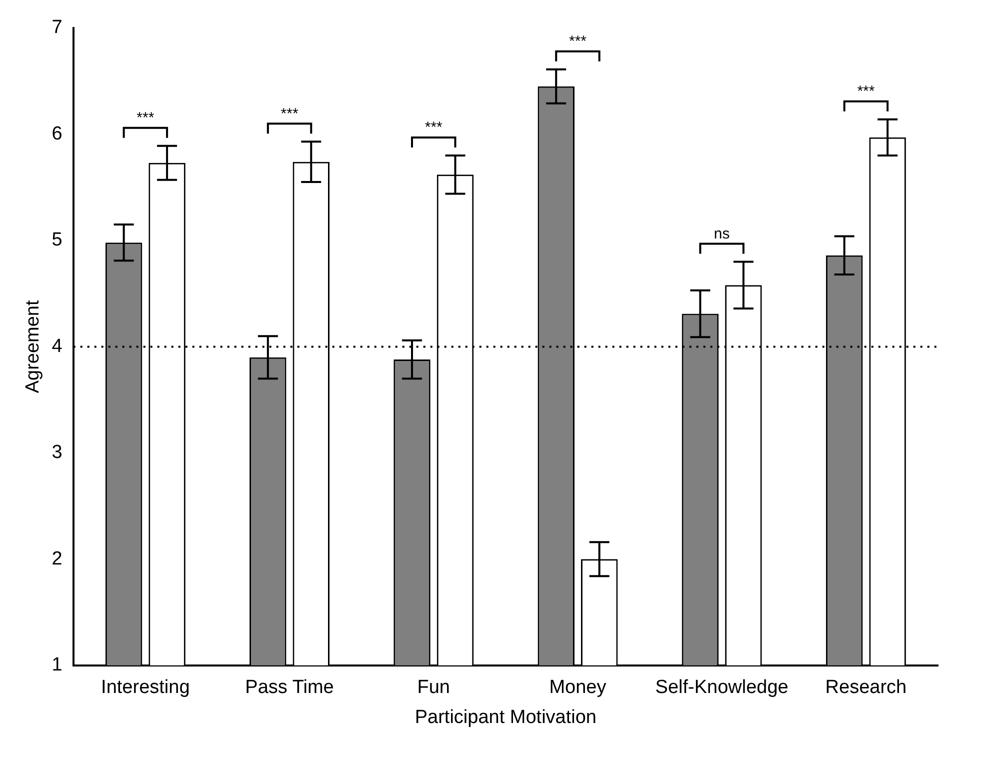 This screenshot has height=757, width=990. What do you see at coordinates (145, 687) in the screenshot?
I see `x-tick-label: Interesting` at bounding box center [145, 687].